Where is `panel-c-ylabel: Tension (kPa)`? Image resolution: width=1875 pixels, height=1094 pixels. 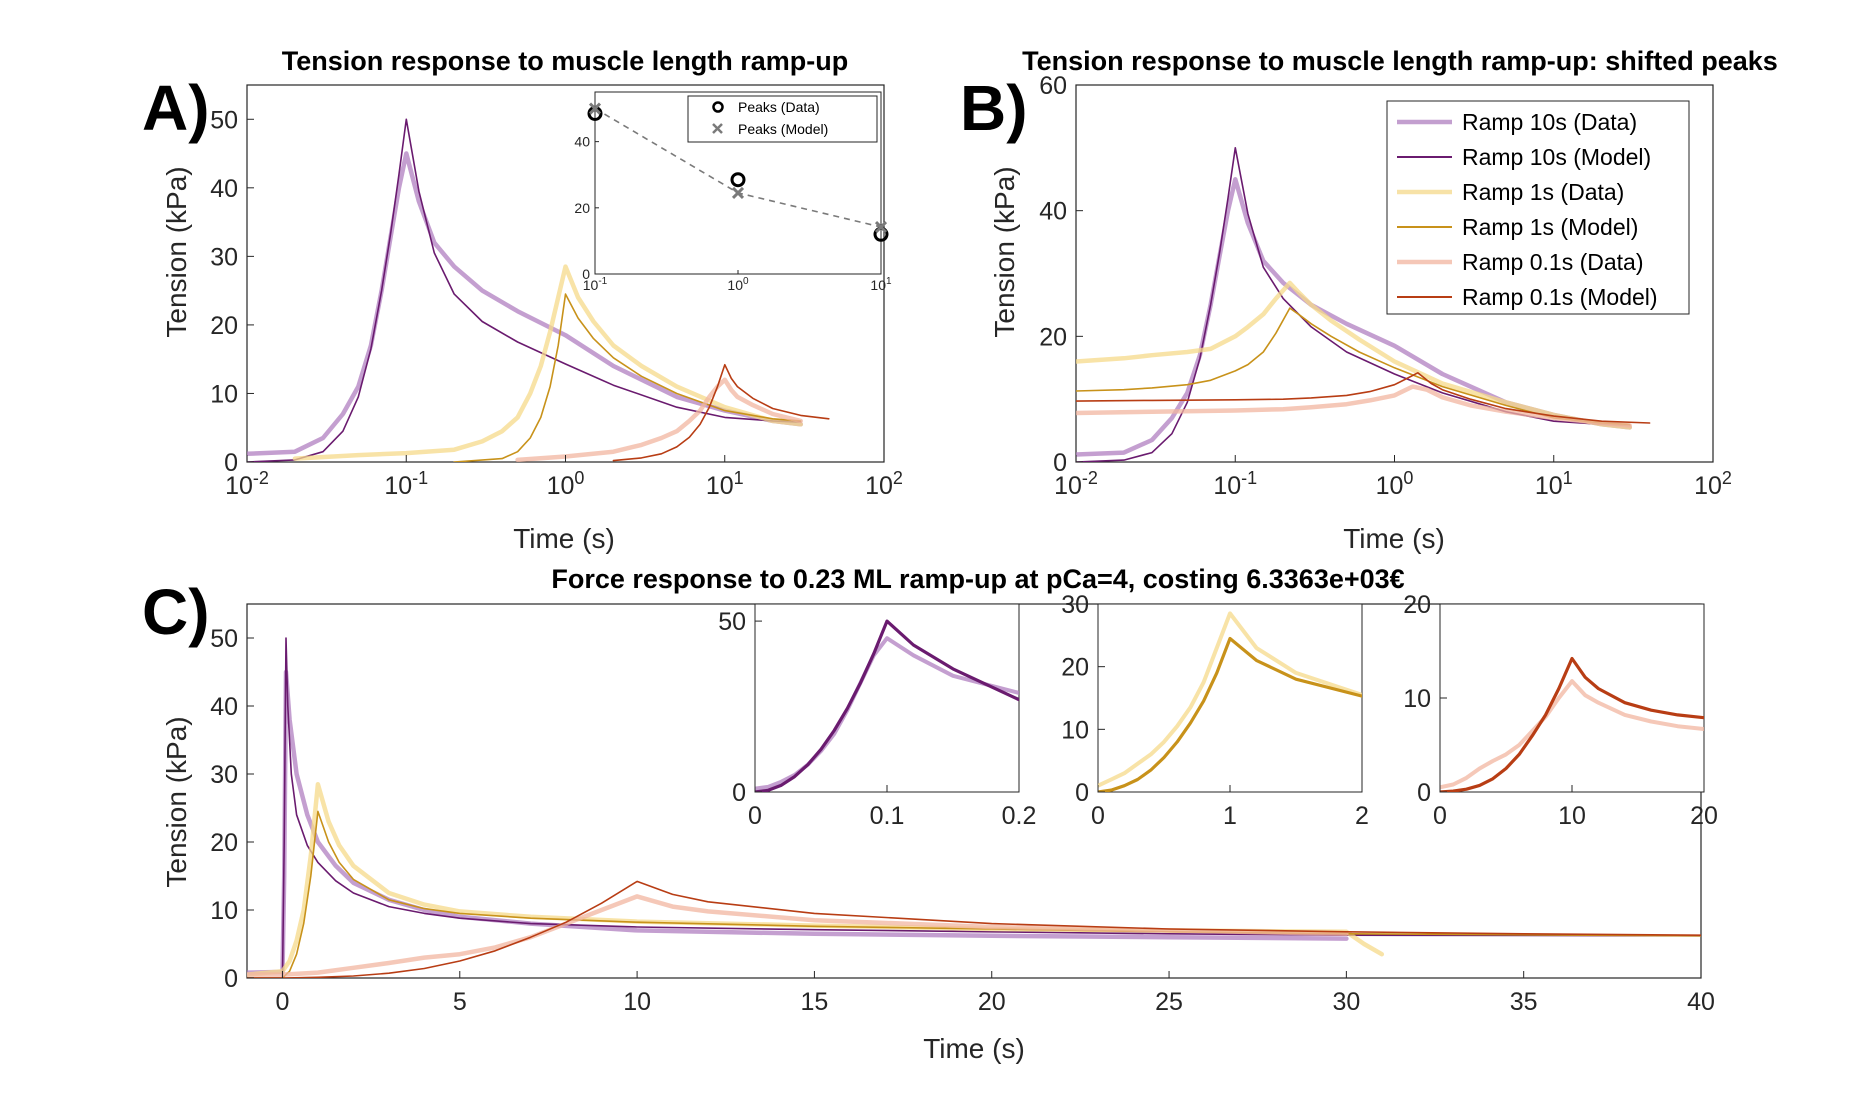 panel-c-ylabel: Tension (kPa) is located at coordinates (176, 801).